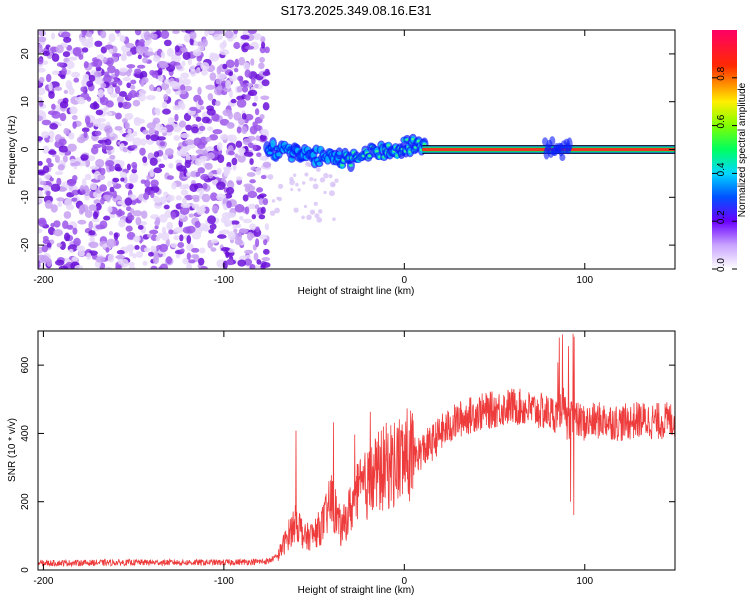  Describe the element at coordinates (43, 280) in the screenshot. I see `spectrogram-xtick-label: -200` at that location.